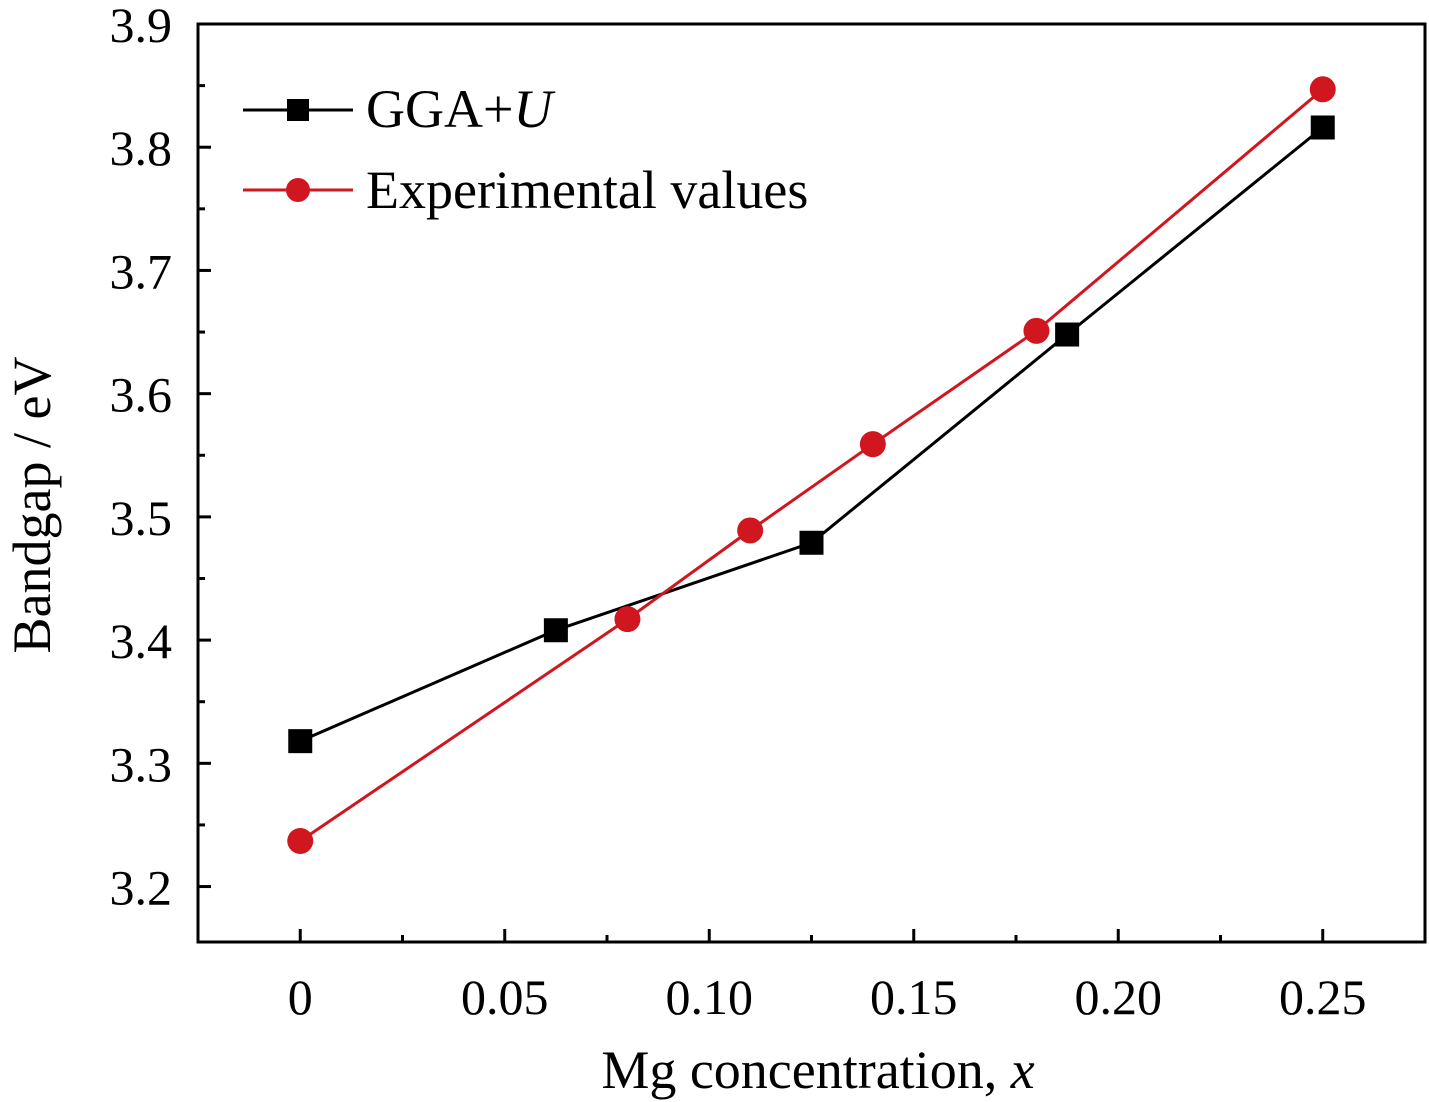 The width and height of the screenshot is (1429, 1102). Describe the element at coordinates (914, 997) in the screenshot. I see `x-tick-label-3: 0.15` at that location.